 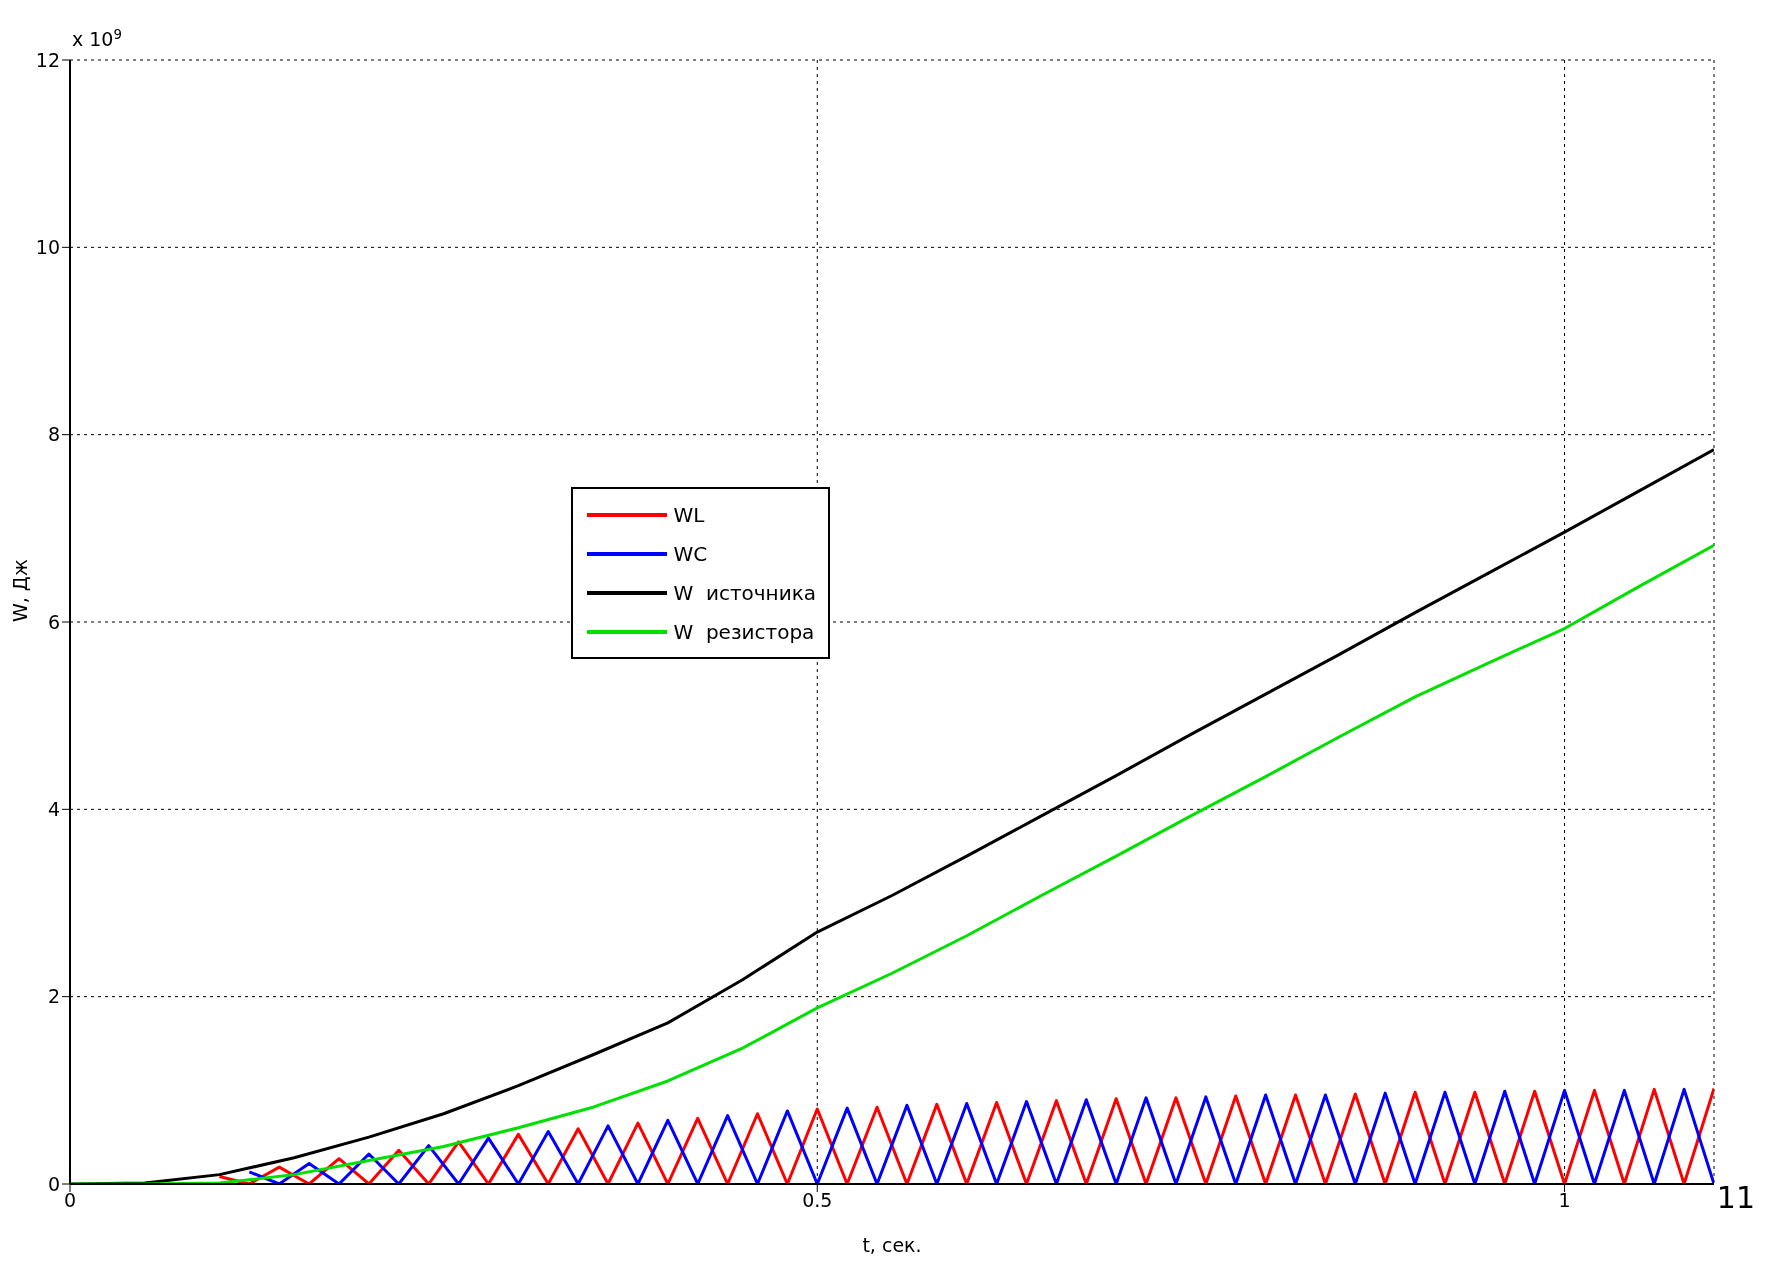 What do you see at coordinates (689, 514) in the screenshot?
I see `legend-label: WL` at bounding box center [689, 514].